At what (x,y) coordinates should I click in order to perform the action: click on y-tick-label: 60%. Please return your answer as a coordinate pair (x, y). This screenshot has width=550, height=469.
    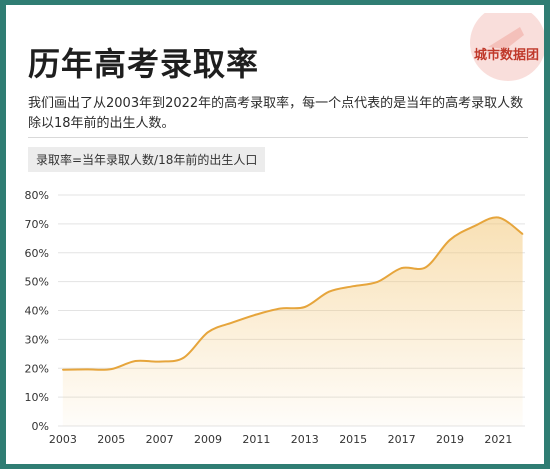
    Looking at the image, I should click on (37, 253).